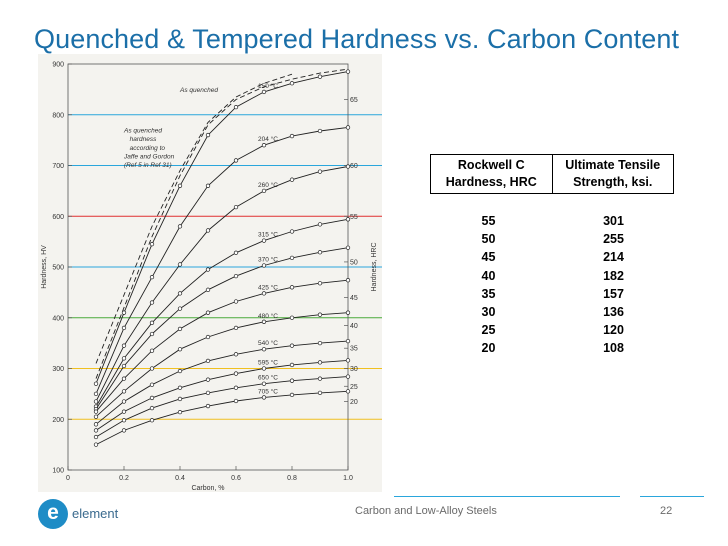 Image resolution: width=728 pixels, height=546 pixels. Describe the element at coordinates (354, 387) in the screenshot. I see `hrc-tick-label: 25` at that location.